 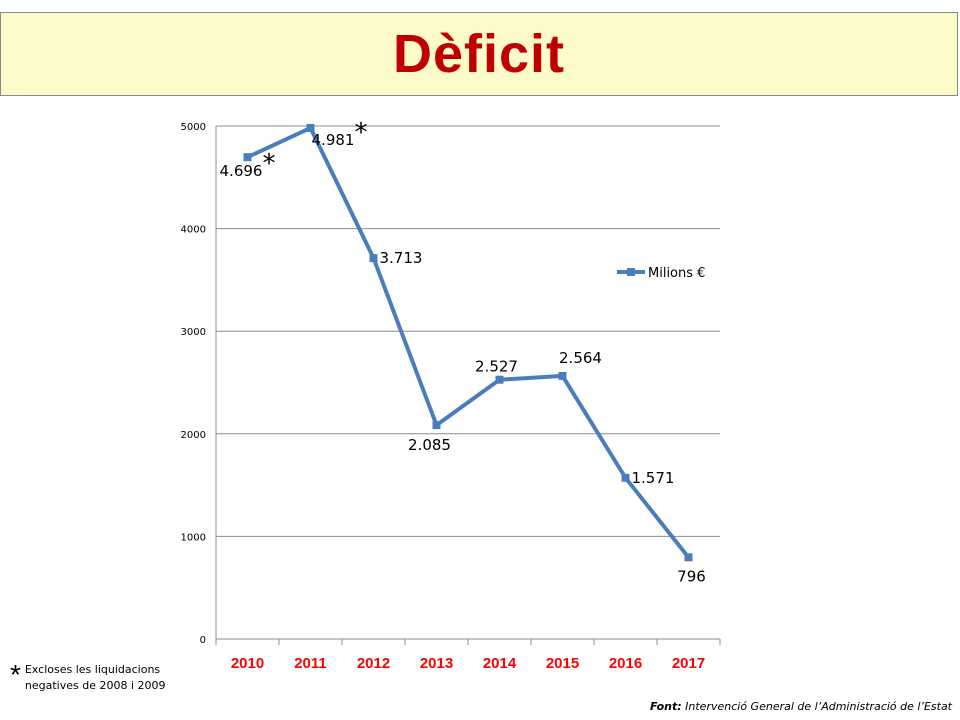 I want to click on x-tick-label: 2016, so click(x=625, y=663).